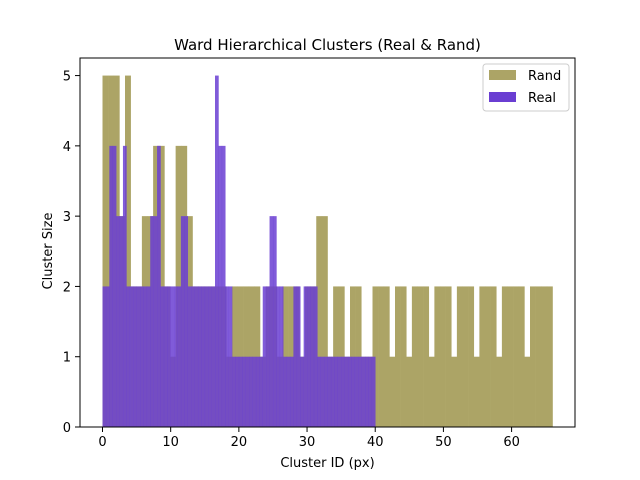 This screenshot has height=480, width=640. I want to click on legend-swatch-rand, so click(502, 75).